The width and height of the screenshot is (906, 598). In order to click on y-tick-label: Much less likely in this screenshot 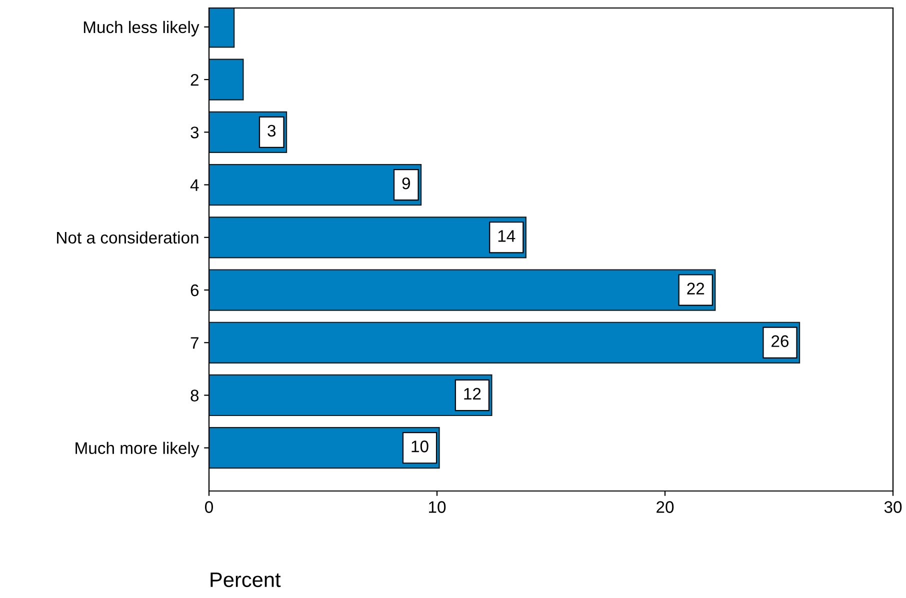, I will do `click(142, 28)`.